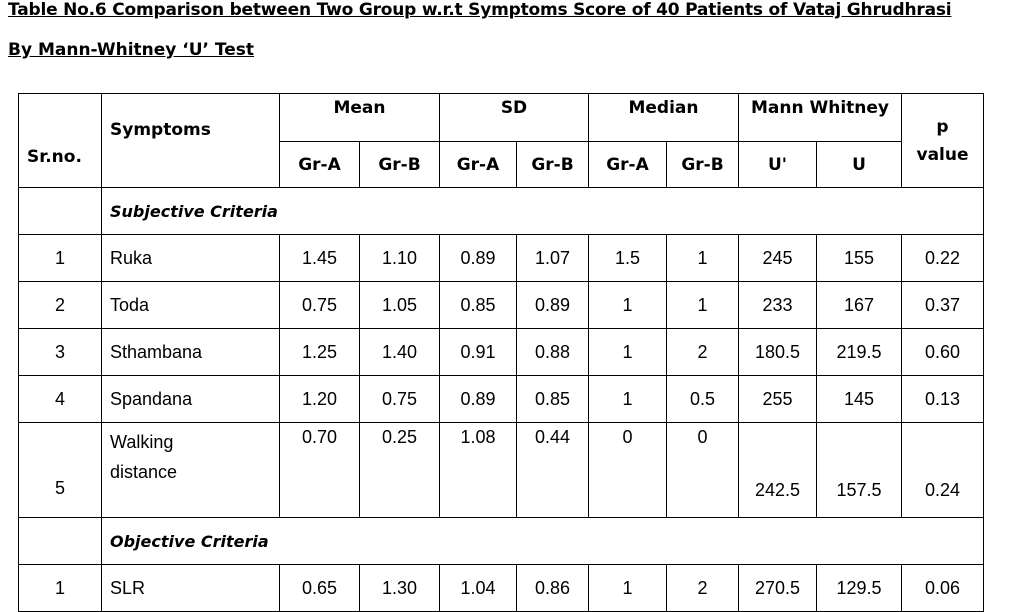 This screenshot has width=1011, height=612. I want to click on cell-p-value: 0.06, so click(942, 588).